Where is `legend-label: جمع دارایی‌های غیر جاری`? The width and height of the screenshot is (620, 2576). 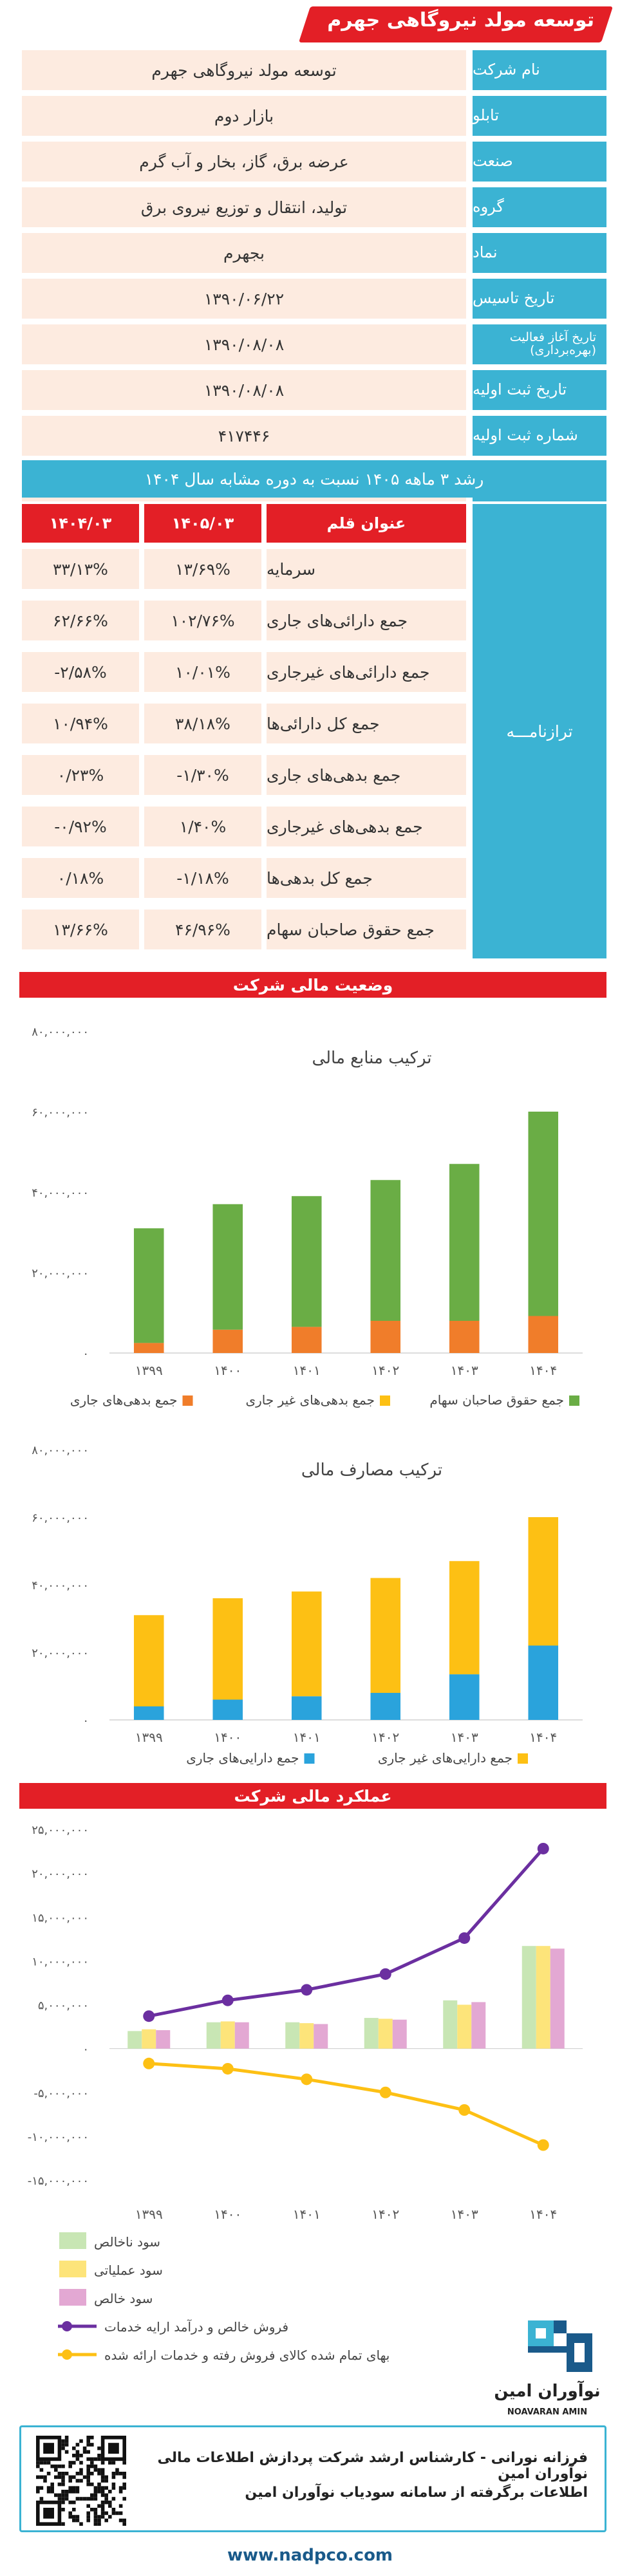 legend-label: جمع دارایی‌های غیر جاری is located at coordinates (445, 1758).